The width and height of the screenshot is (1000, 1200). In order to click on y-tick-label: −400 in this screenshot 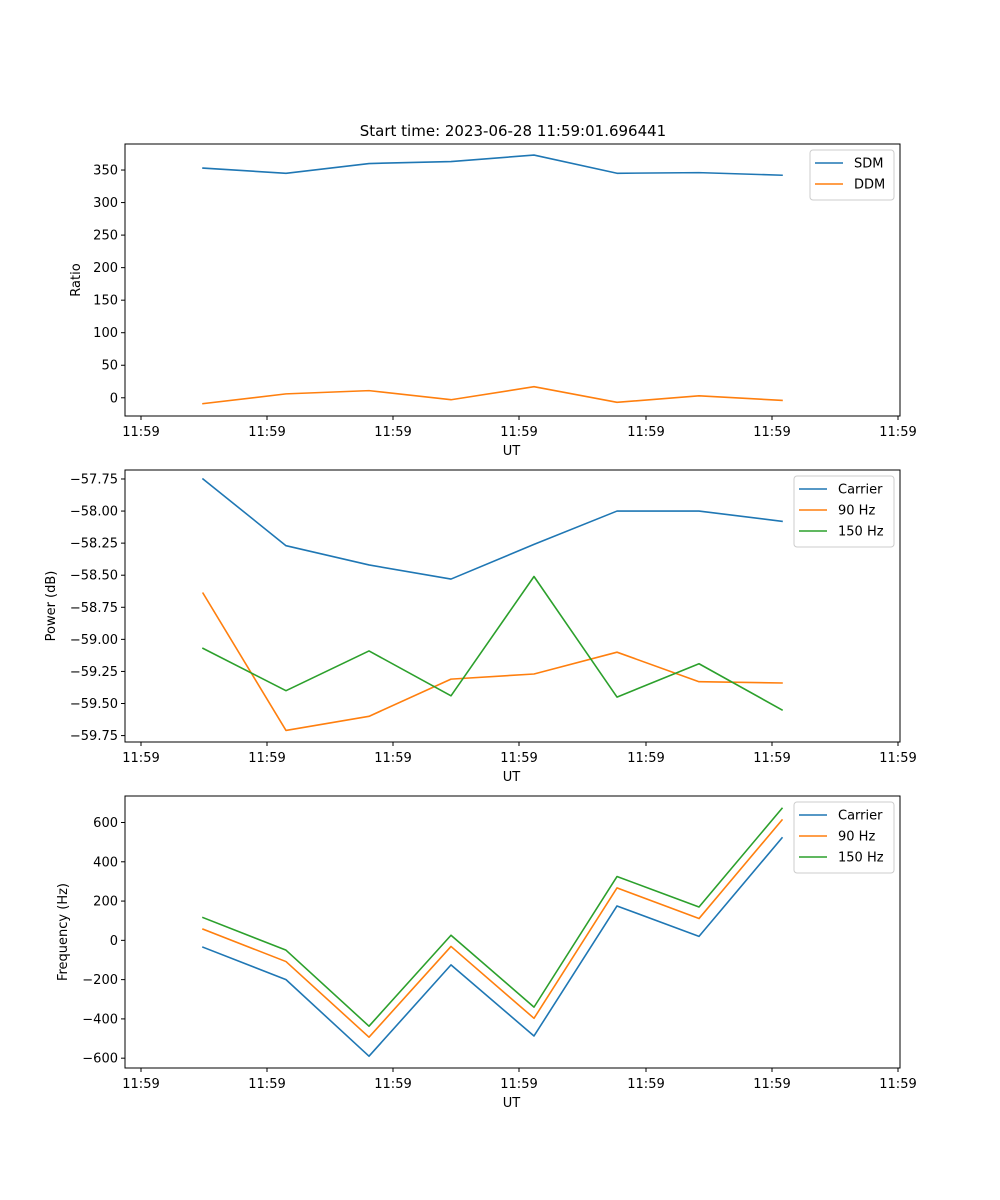, I will do `click(100, 1019)`.